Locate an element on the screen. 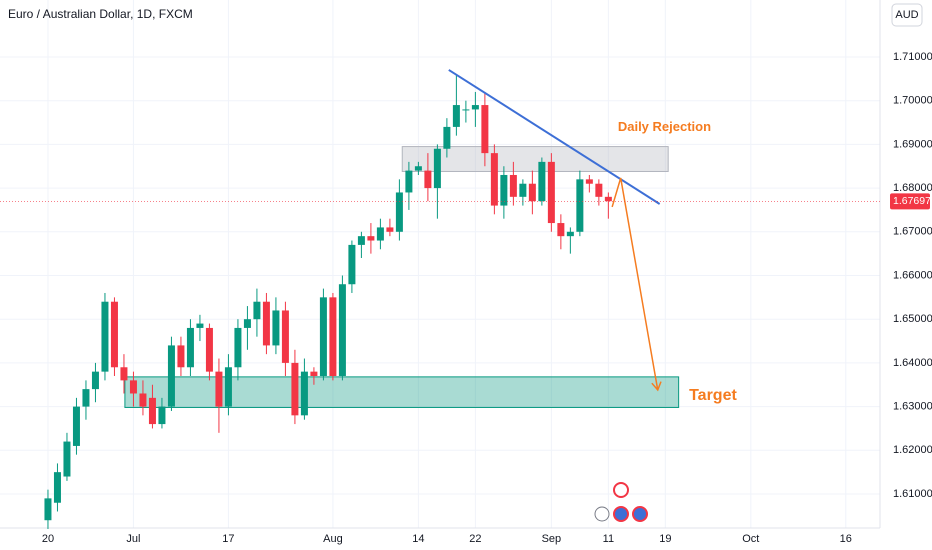  x-tick-label: 11 is located at coordinates (608, 539).